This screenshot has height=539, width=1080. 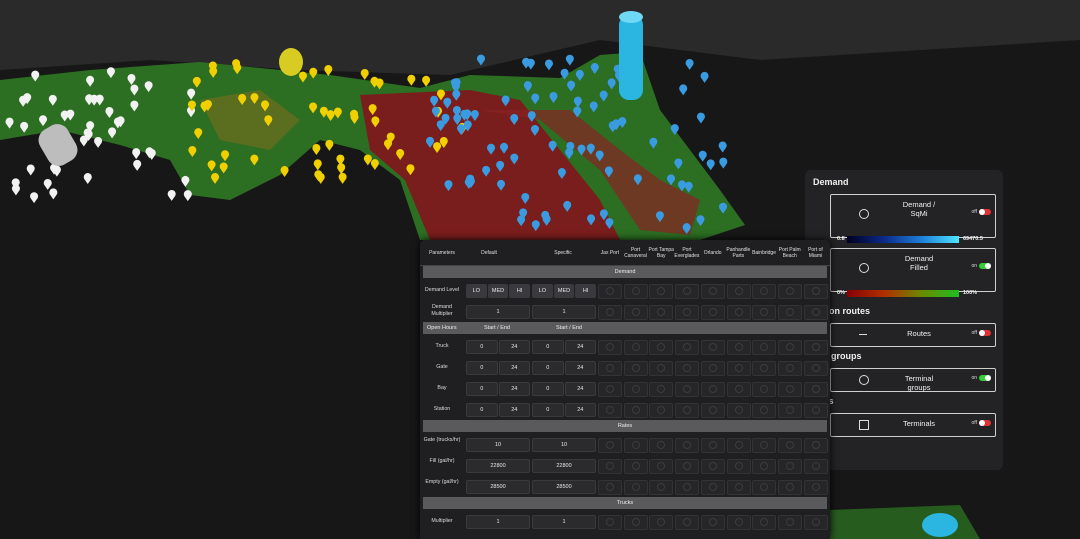 I want to click on input-cell: 28500, so click(x=564, y=487).